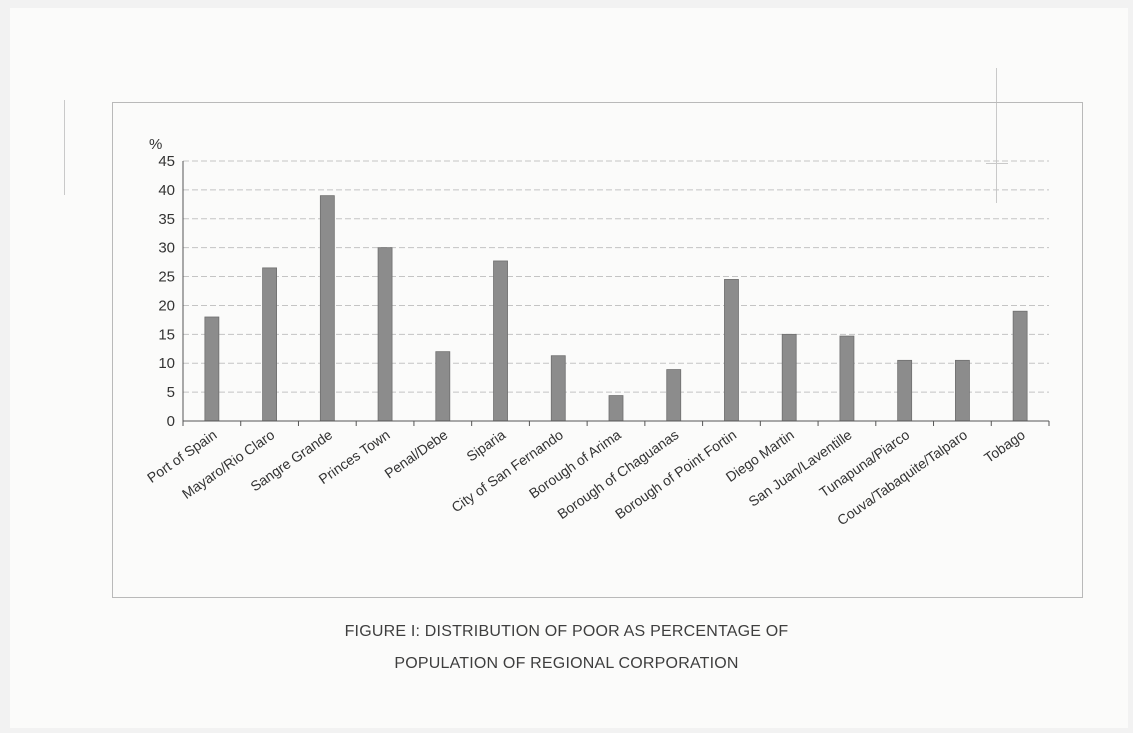 Image resolution: width=1133 pixels, height=733 pixels. What do you see at coordinates (385, 334) in the screenshot?
I see `bar-princes-town` at bounding box center [385, 334].